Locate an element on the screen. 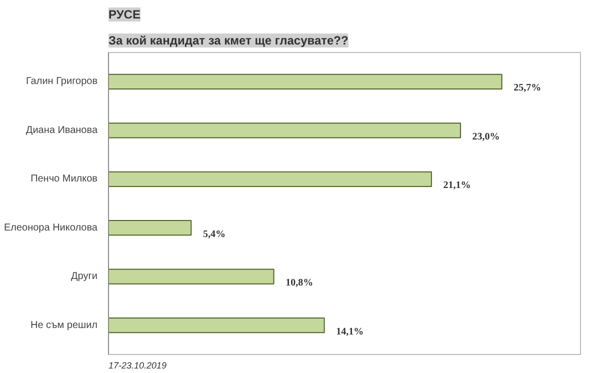 This screenshot has height=373, width=600. y-tick-label: Галин Григоров is located at coordinates (62, 82).